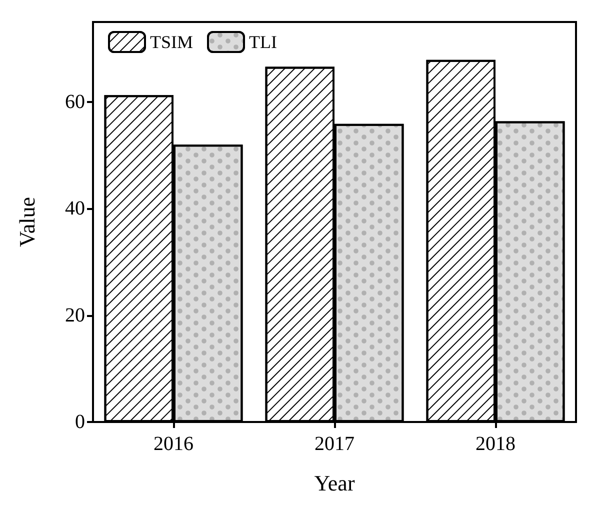  I want to click on y-axis-title: Value, so click(27, 222).